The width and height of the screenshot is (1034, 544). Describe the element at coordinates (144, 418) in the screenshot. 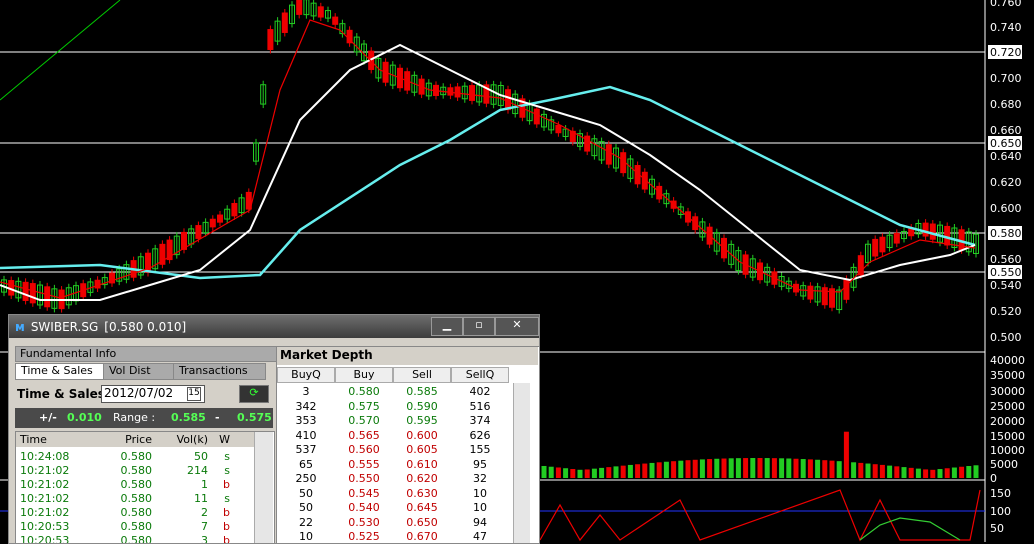

I see `summary-bar: +/- 0.010 Range : 0.585- 0.575` at that location.